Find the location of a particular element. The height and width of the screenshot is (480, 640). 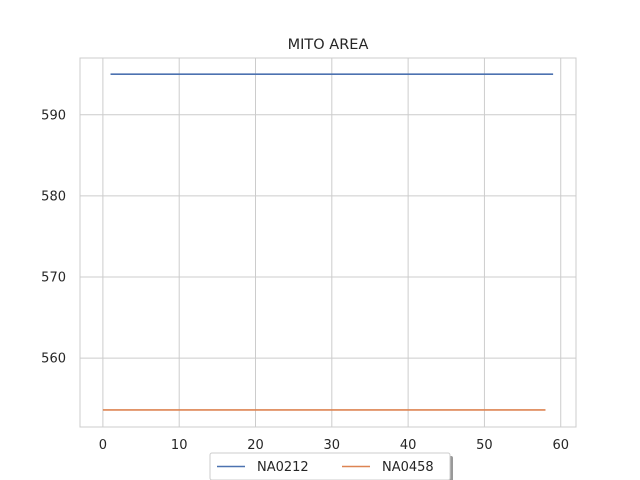

x-tick-label: 50 is located at coordinates (484, 445).